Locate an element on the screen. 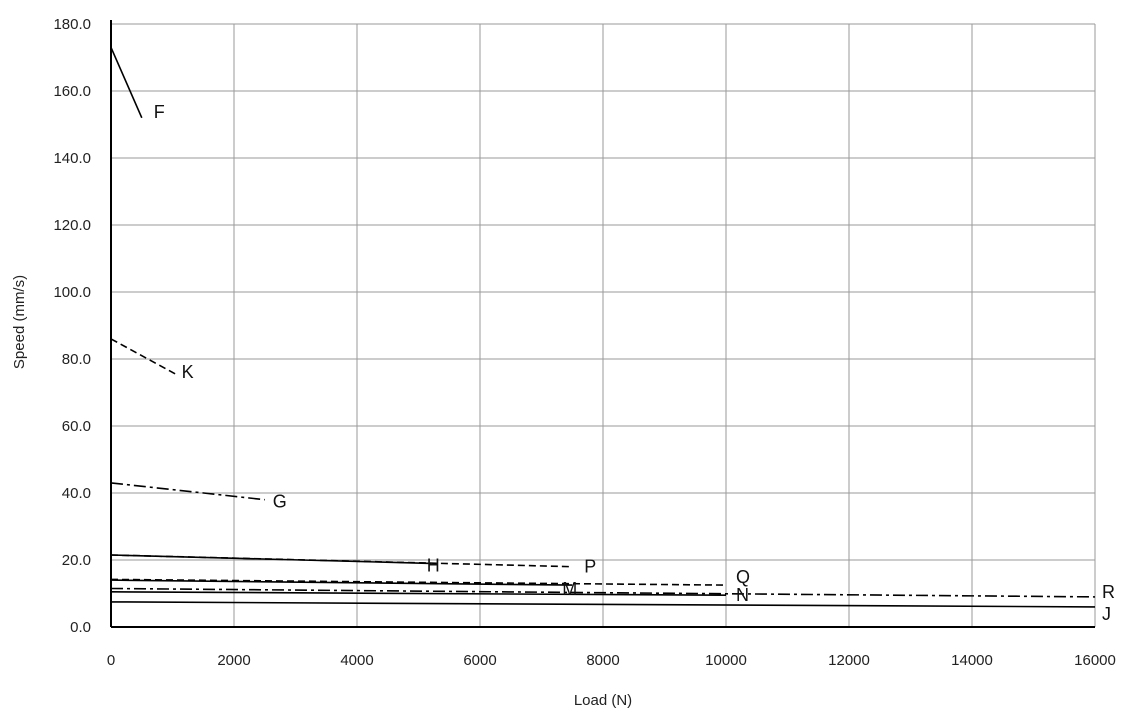 This screenshot has height=715, width=1122. x-tick-label: 4000 is located at coordinates (356, 660).